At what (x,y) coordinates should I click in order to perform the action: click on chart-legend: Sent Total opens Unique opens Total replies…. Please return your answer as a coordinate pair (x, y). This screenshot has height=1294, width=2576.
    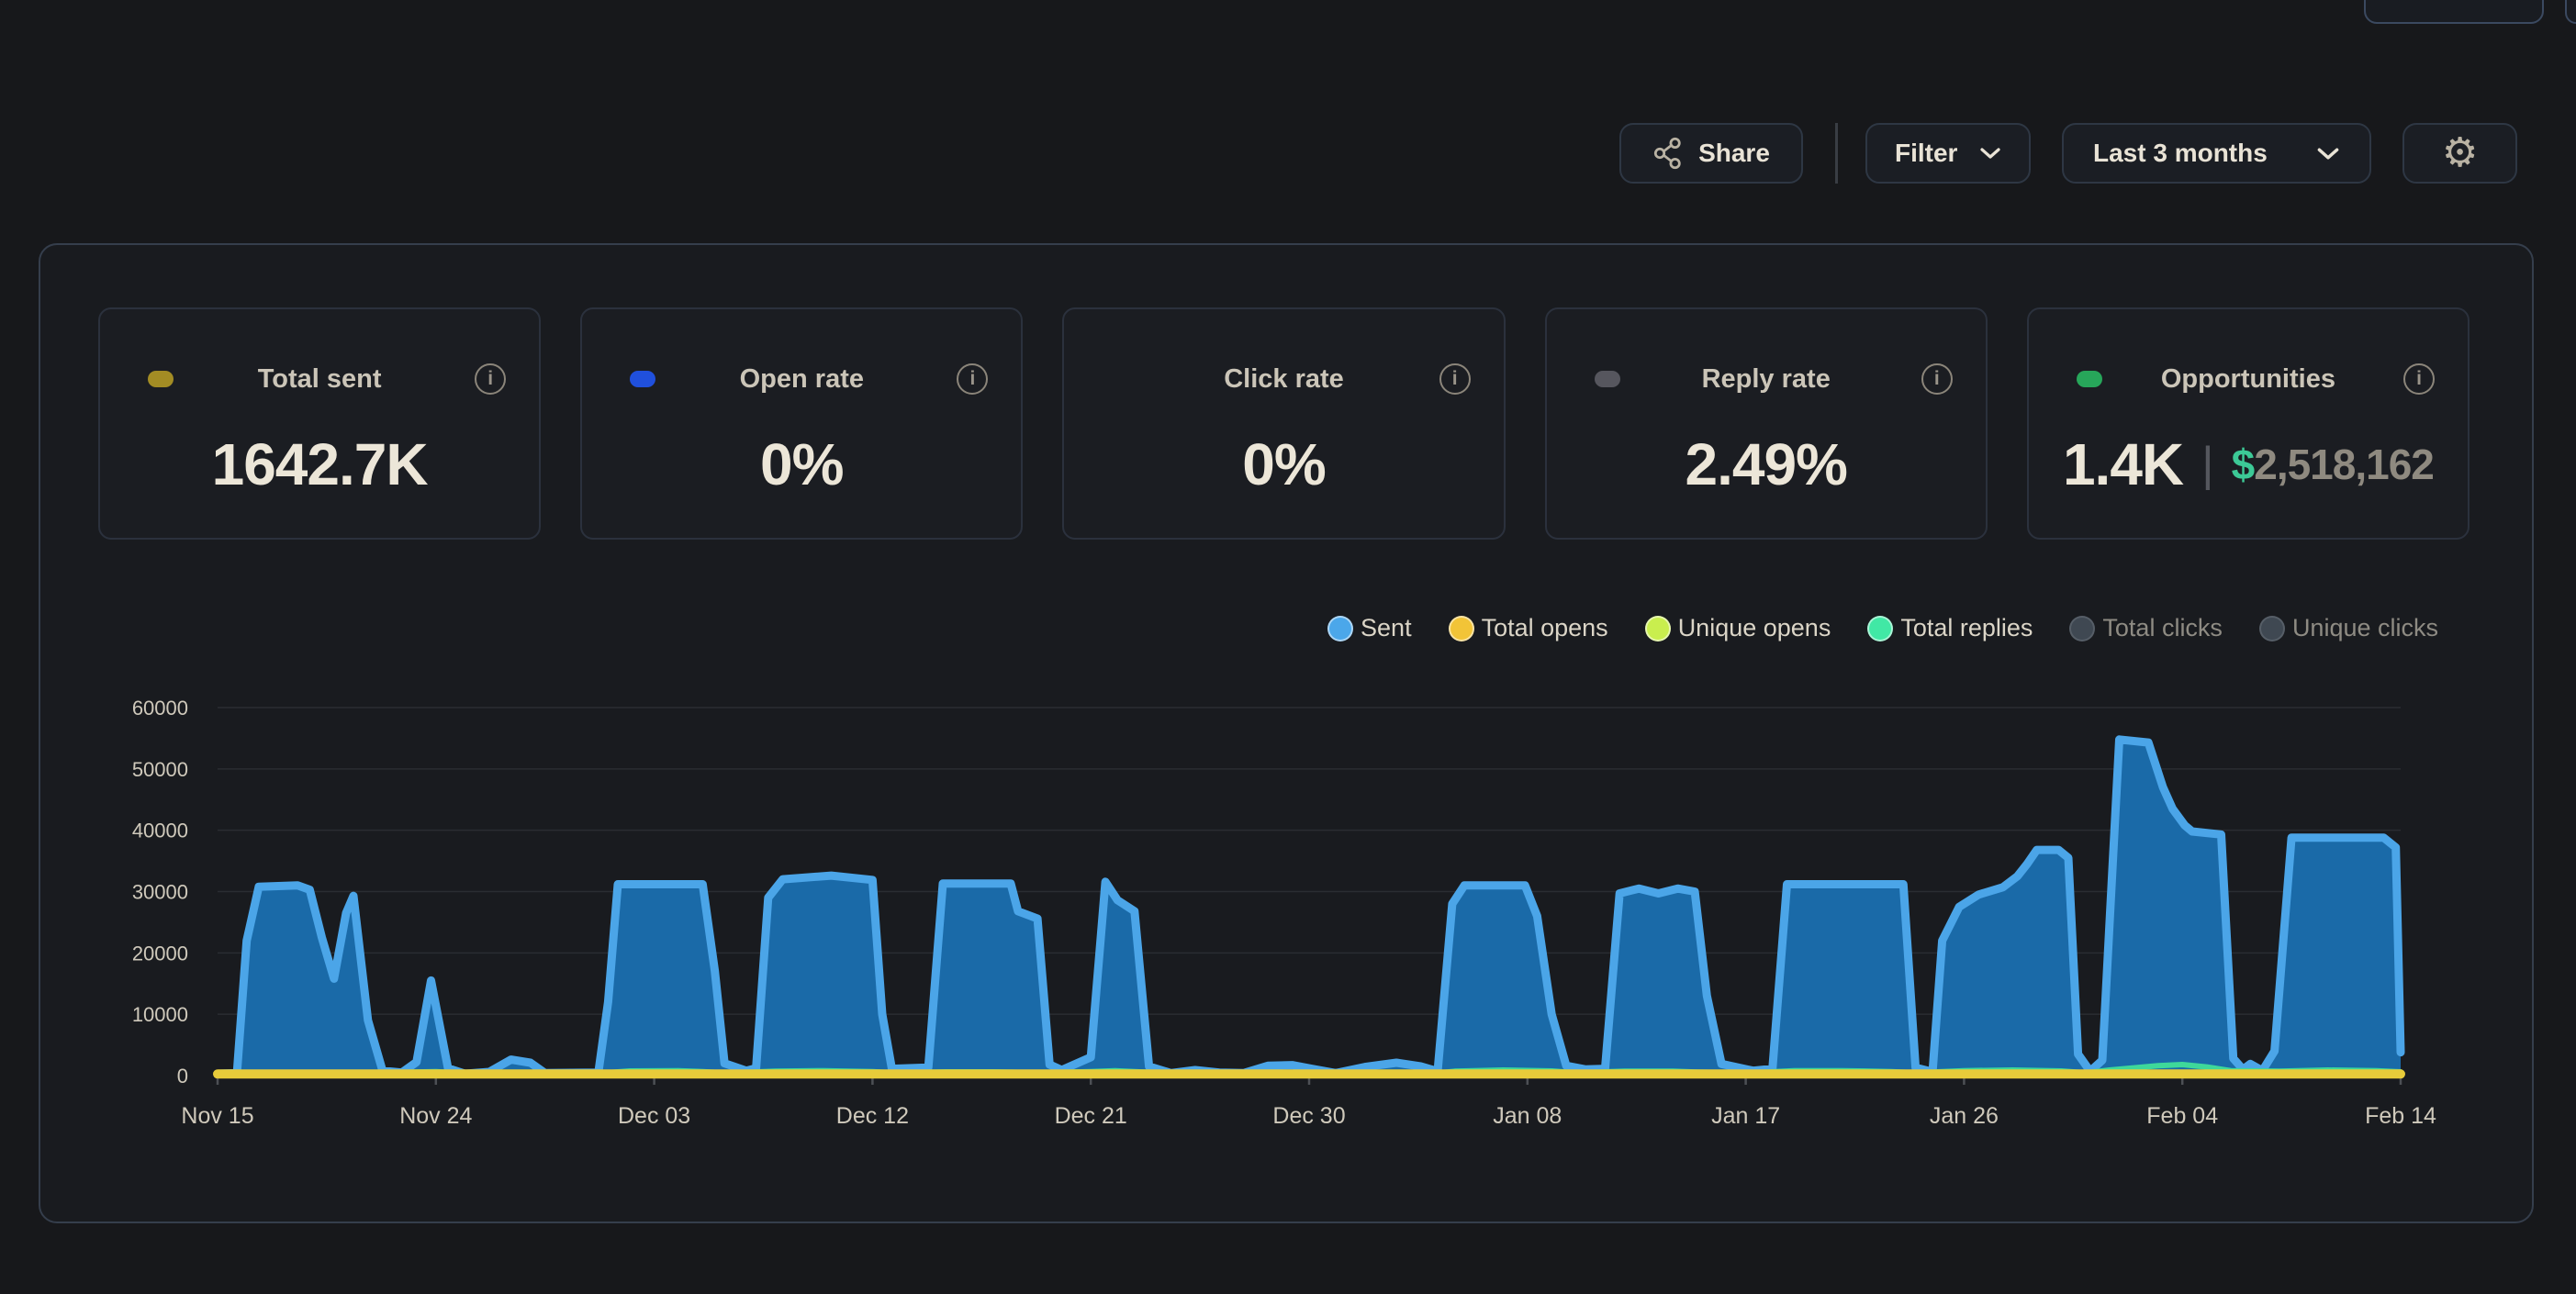
    Looking at the image, I should click on (1882, 628).